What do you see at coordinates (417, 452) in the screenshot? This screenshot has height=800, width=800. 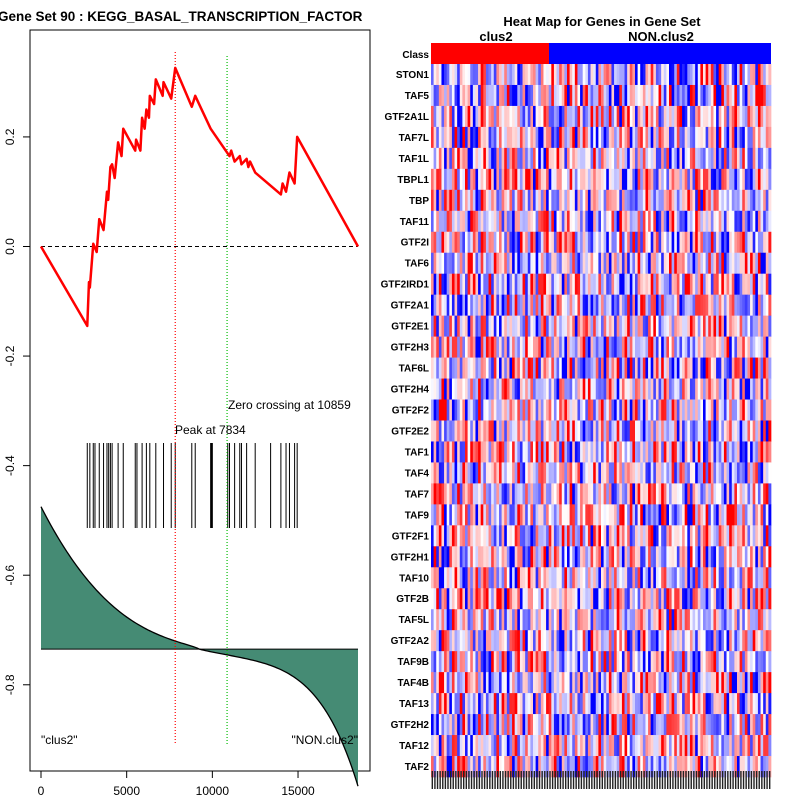 I see `gene-label: TAF1` at bounding box center [417, 452].